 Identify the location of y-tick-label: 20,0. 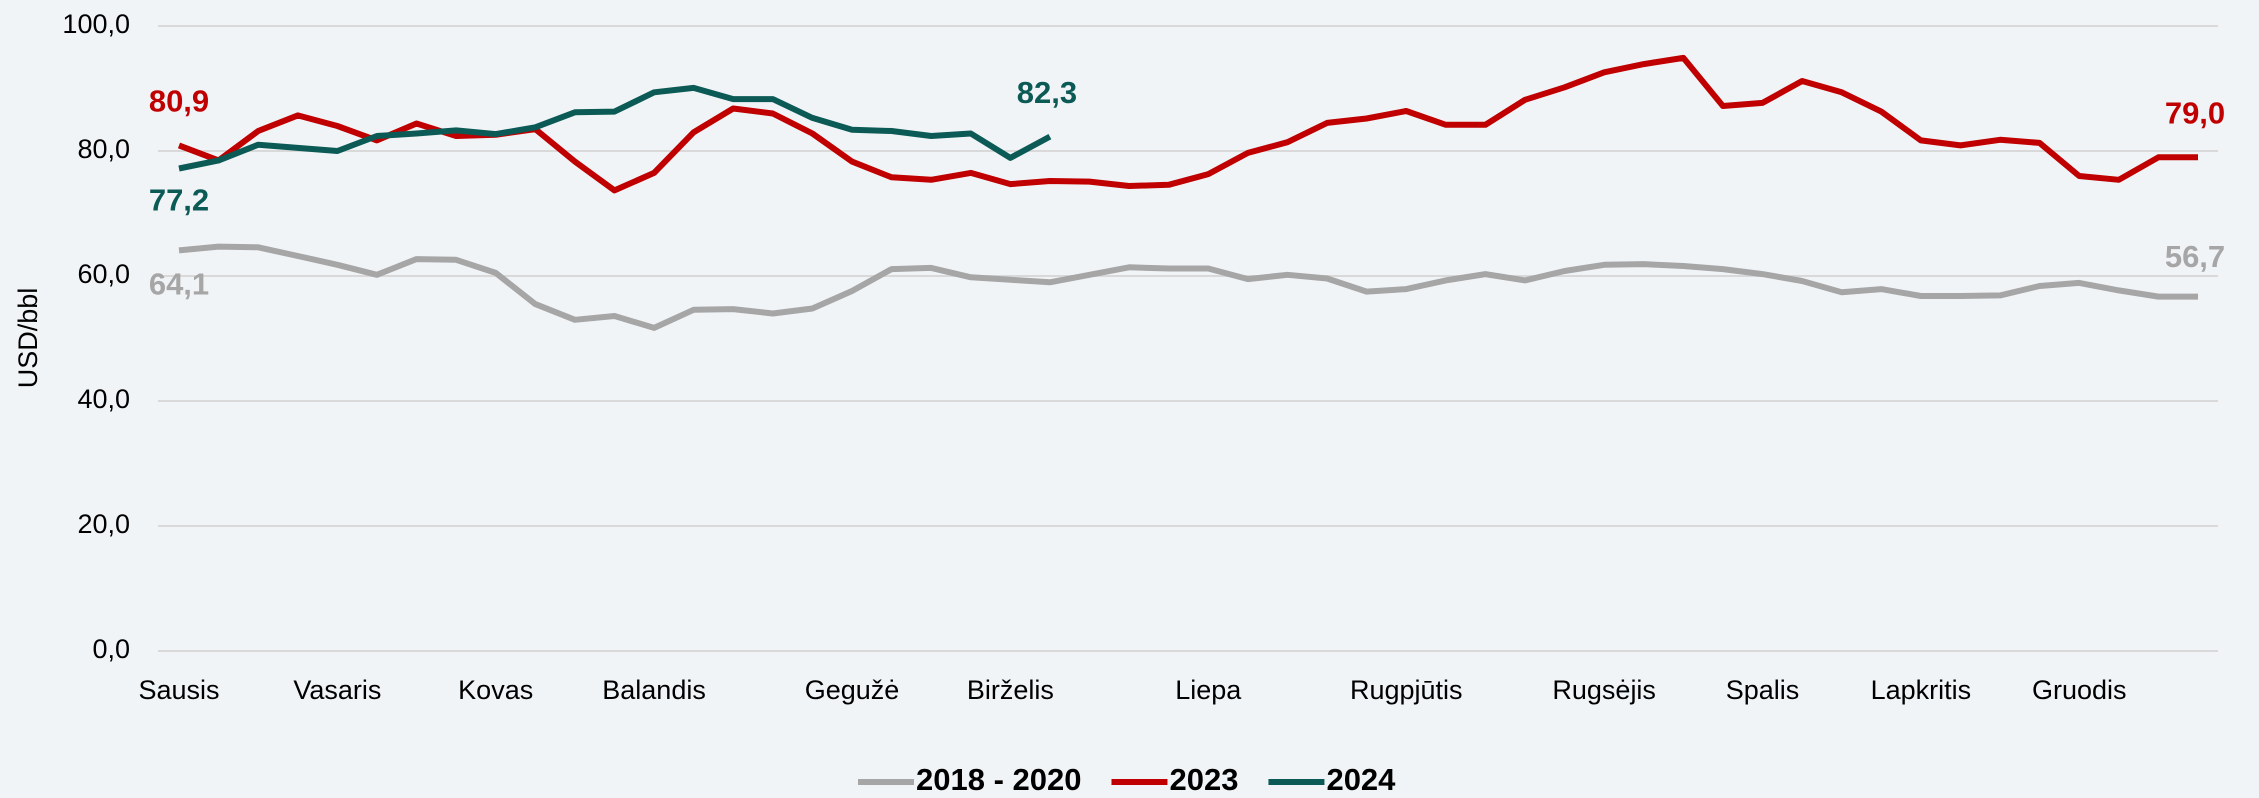
(103, 524).